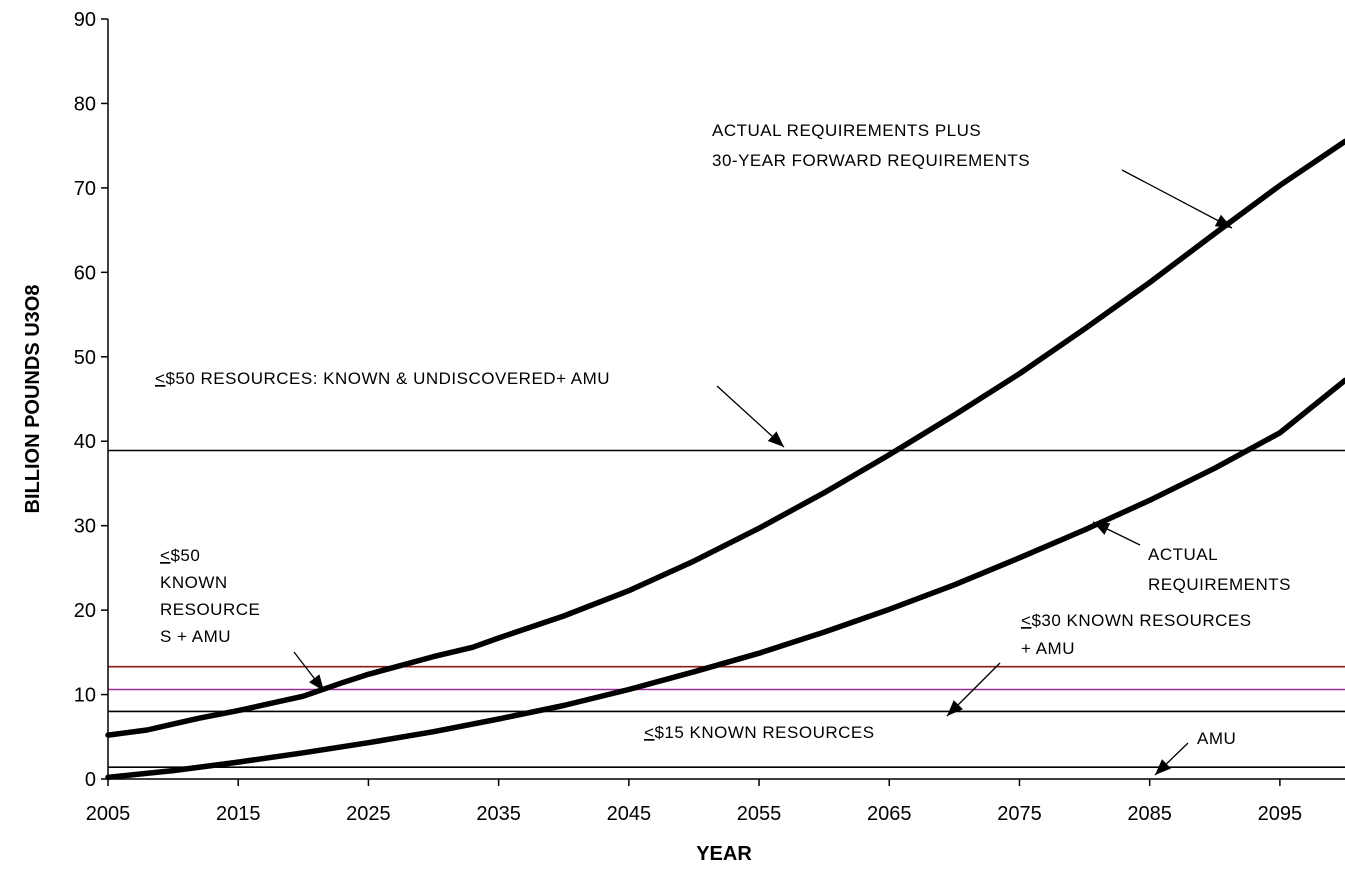 The image size is (1345, 869). Describe the element at coordinates (871, 160) in the screenshot. I see `annotation-forward-line-1: 30-YEAR FORWARD REQUIREMENTS` at that location.